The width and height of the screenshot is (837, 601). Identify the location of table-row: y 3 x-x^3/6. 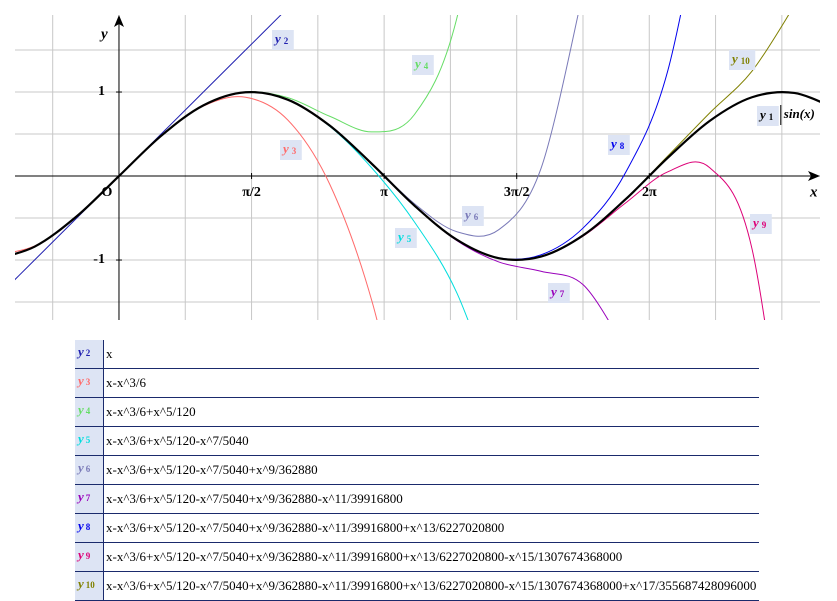
(417, 383).